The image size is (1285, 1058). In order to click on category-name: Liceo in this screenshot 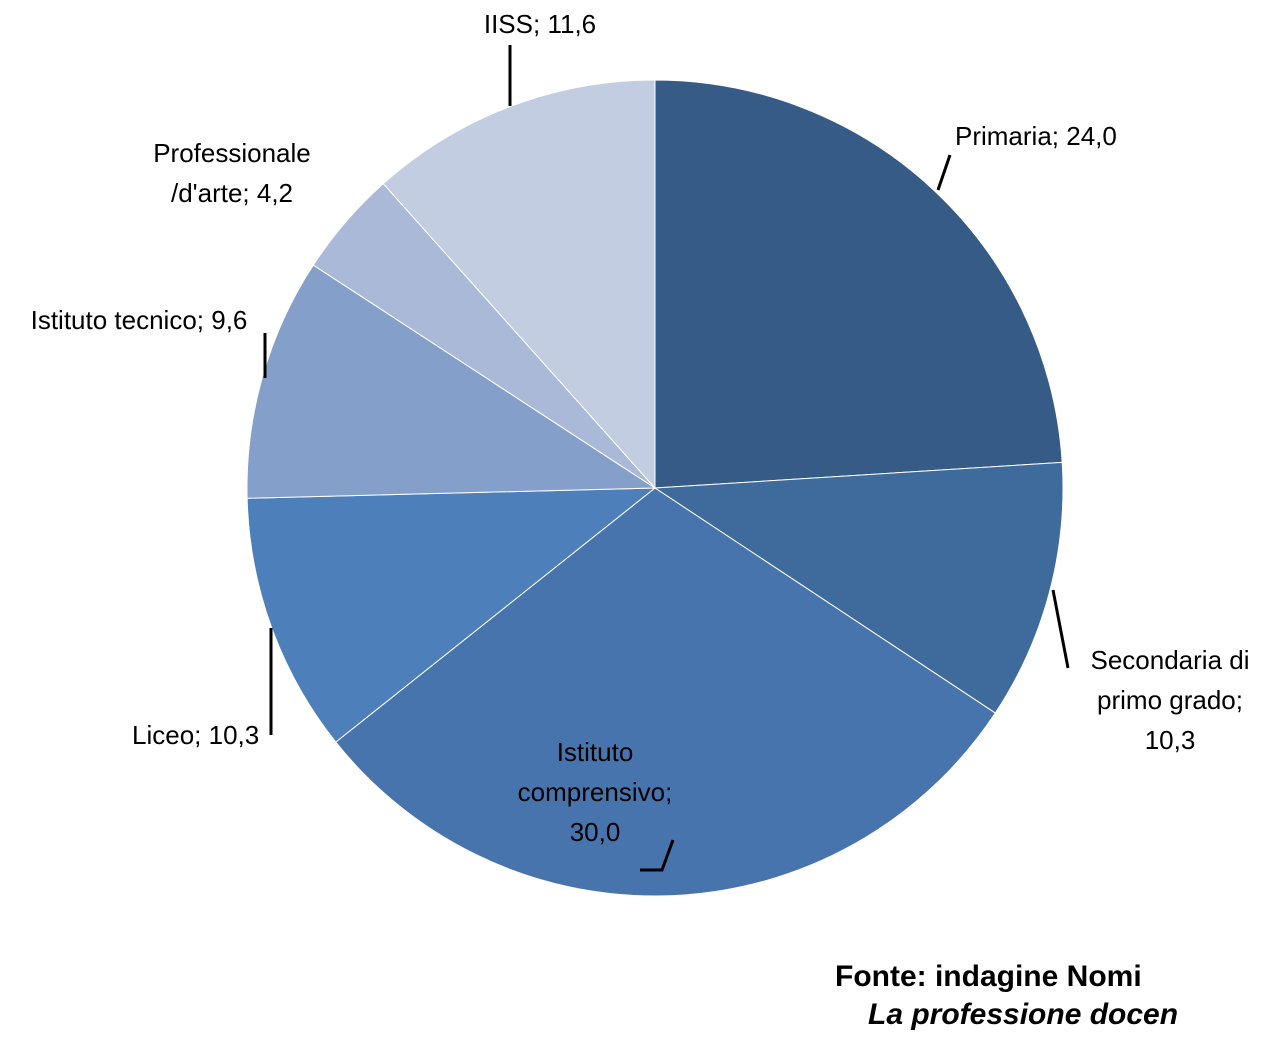, I will do `click(163, 735)`.